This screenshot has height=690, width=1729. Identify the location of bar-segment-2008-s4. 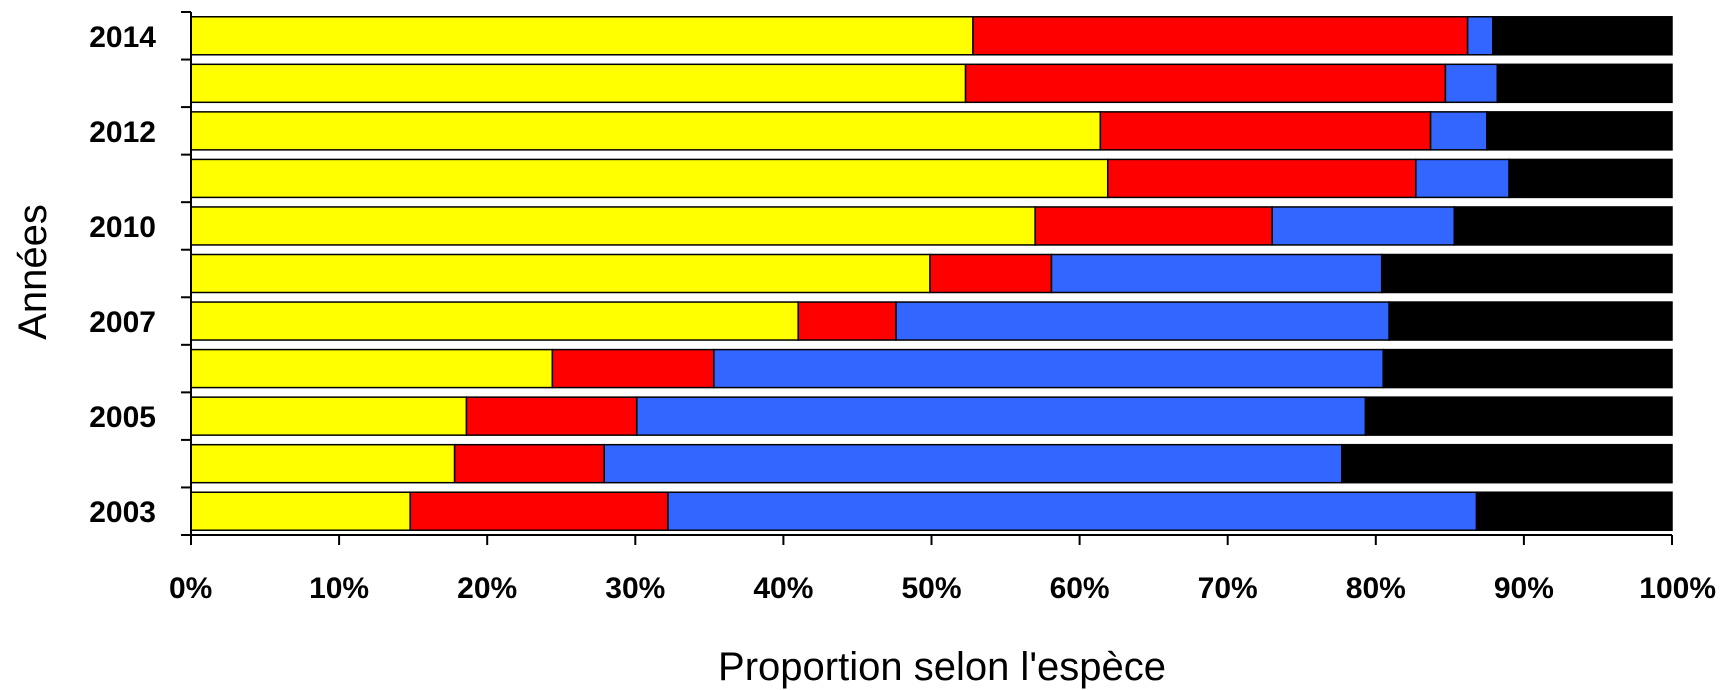
(1526, 273).